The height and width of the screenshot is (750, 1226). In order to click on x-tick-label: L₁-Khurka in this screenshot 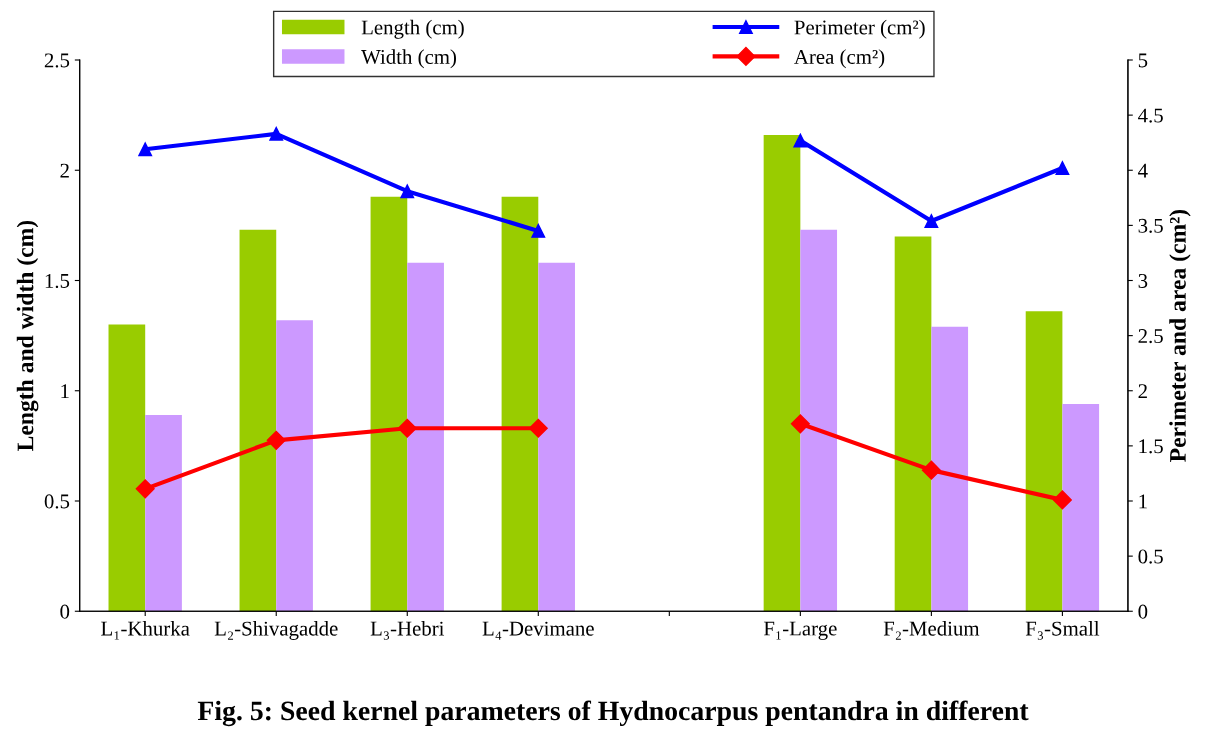, I will do `click(145, 630)`.